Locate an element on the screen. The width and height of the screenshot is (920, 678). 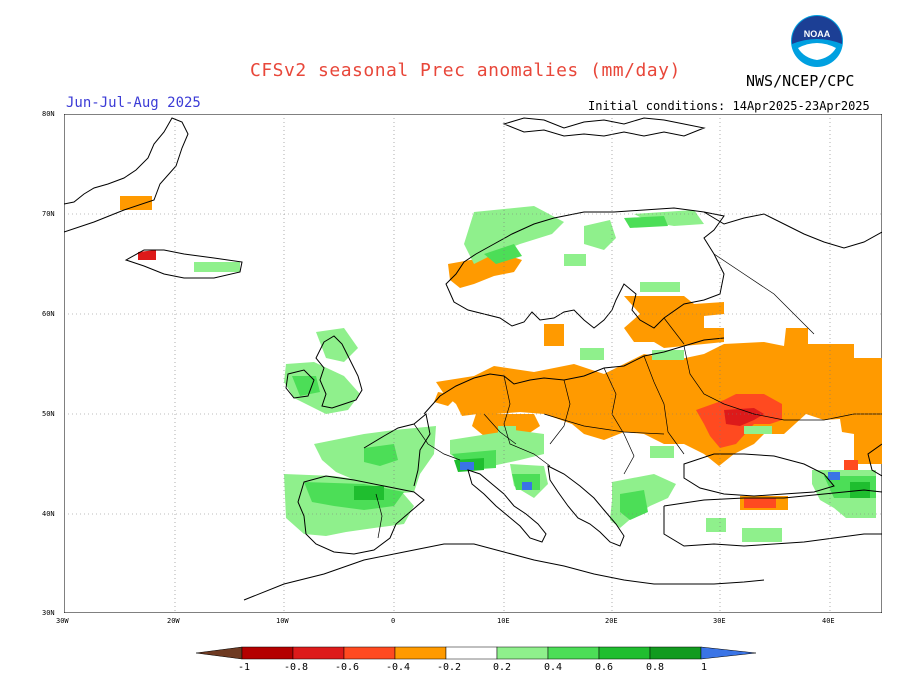
colorbar-label: 0.6 is located at coordinates (604, 667).